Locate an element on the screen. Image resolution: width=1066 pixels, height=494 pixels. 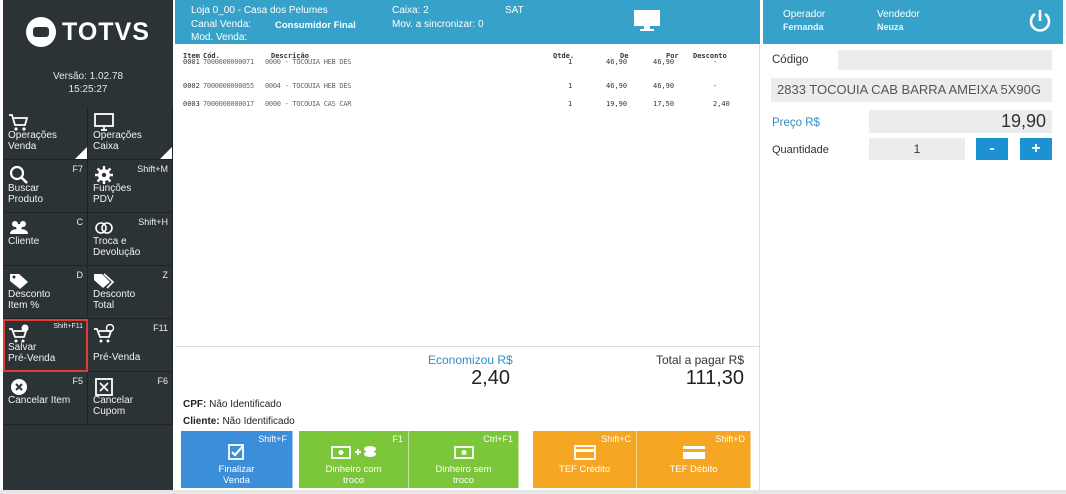
shortcut-label: Ctrl+F1 is located at coordinates (498, 439).